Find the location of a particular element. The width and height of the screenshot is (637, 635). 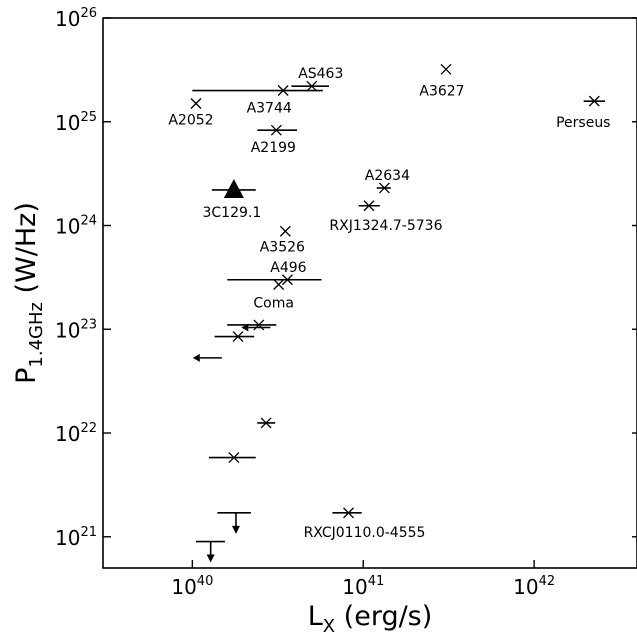

y-tick-label: 1025 is located at coordinates (76, 122).